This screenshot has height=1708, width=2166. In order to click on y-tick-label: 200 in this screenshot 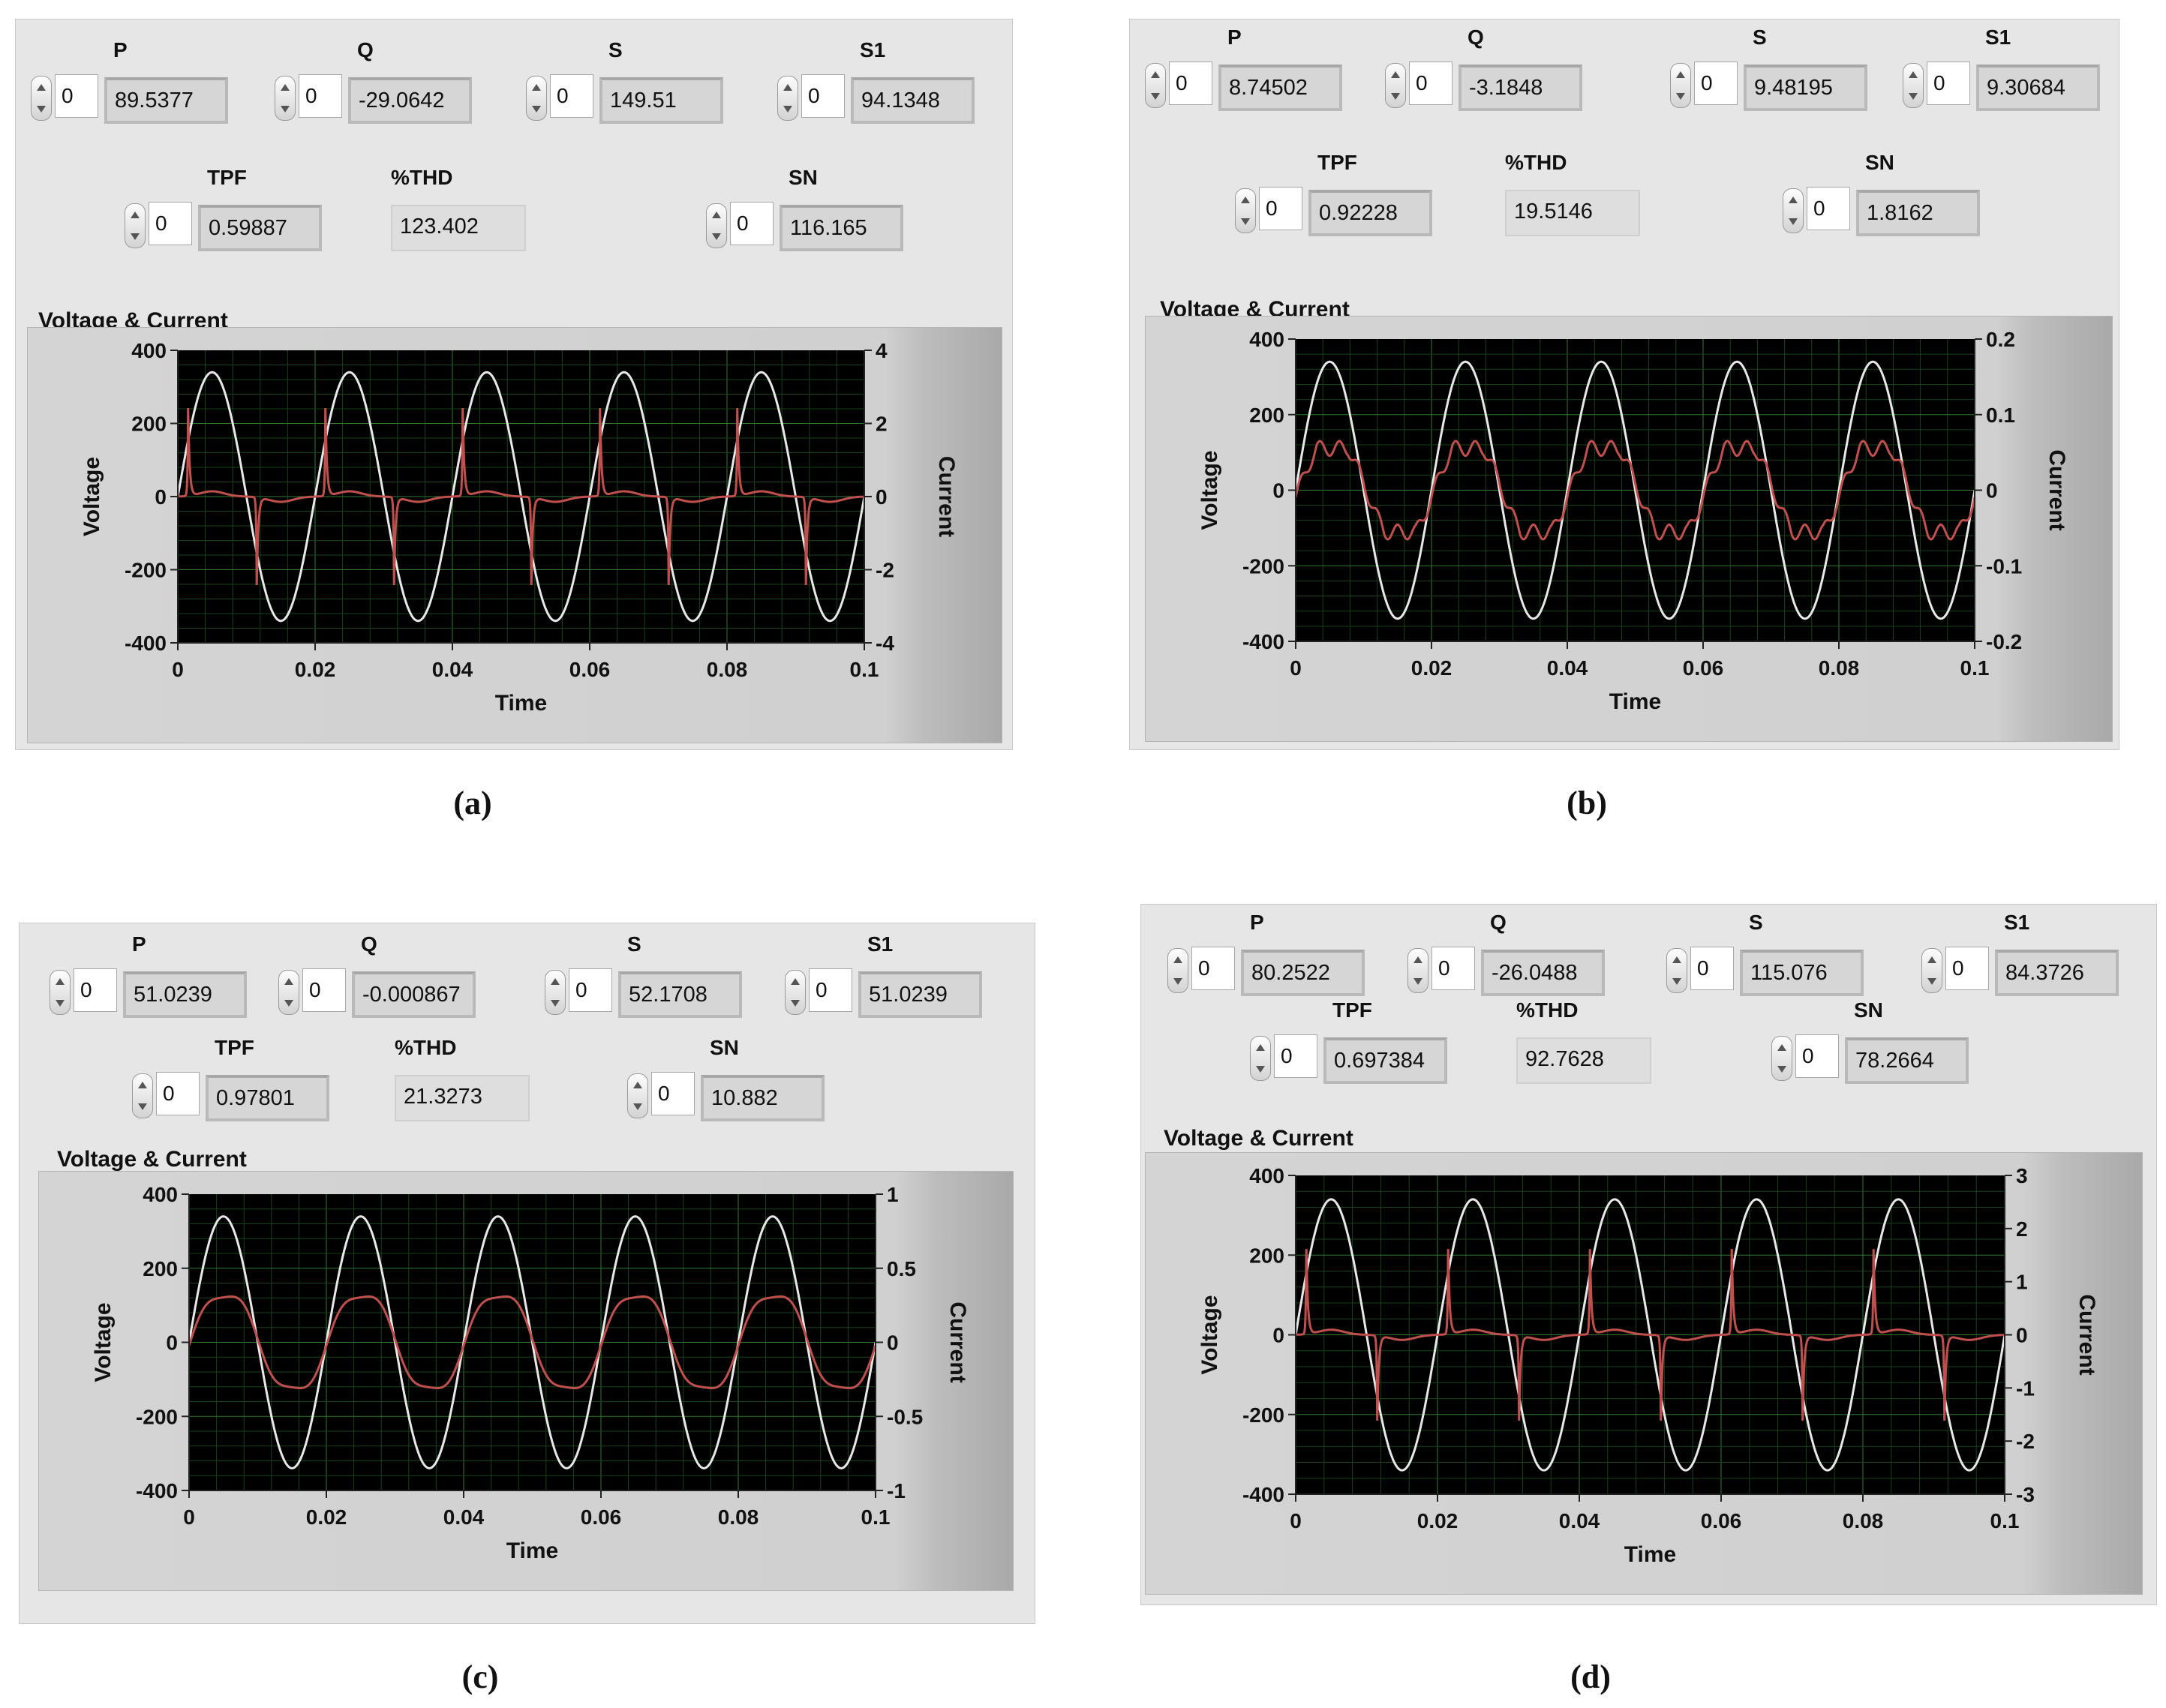, I will do `click(149, 424)`.